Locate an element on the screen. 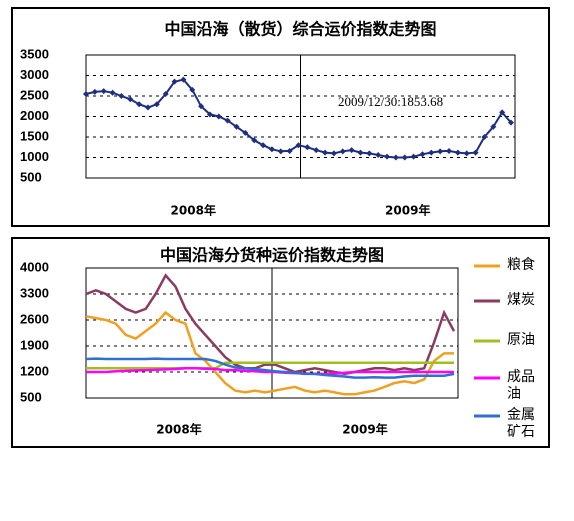 This screenshot has width=574, height=521. y-tick-label: 4000 is located at coordinates (34, 266).